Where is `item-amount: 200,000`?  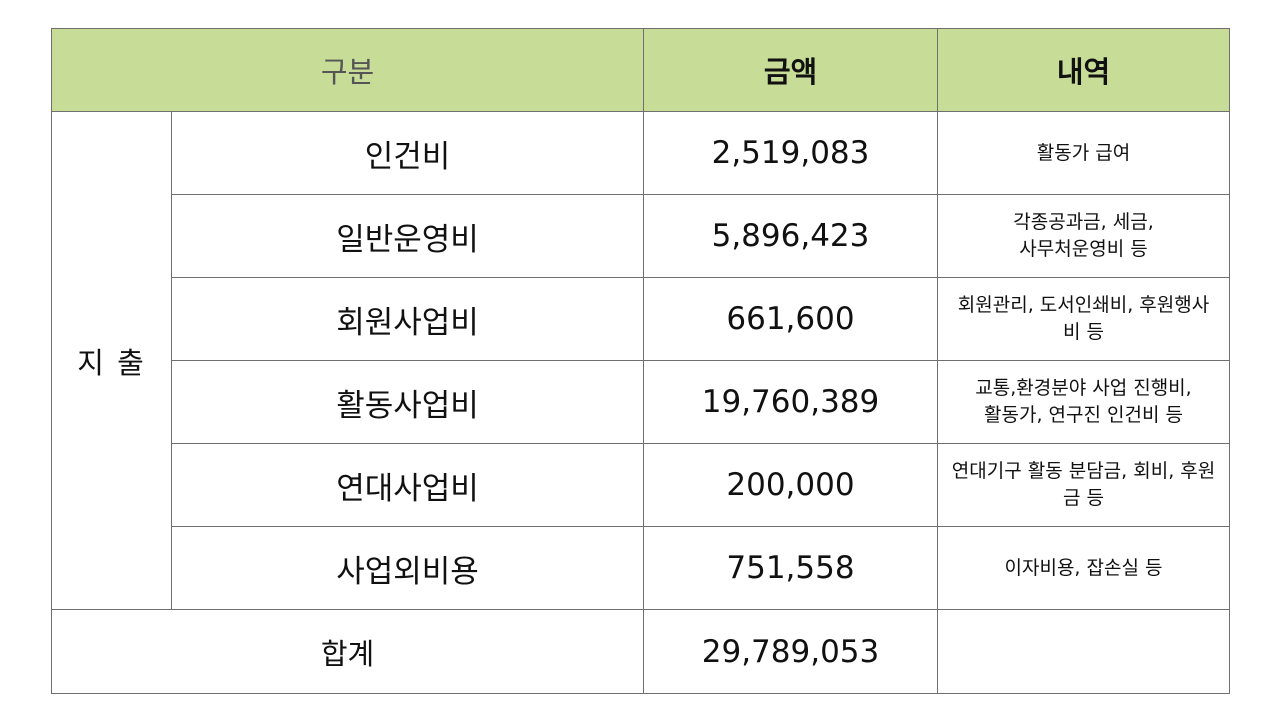
item-amount: 200,000 is located at coordinates (790, 485).